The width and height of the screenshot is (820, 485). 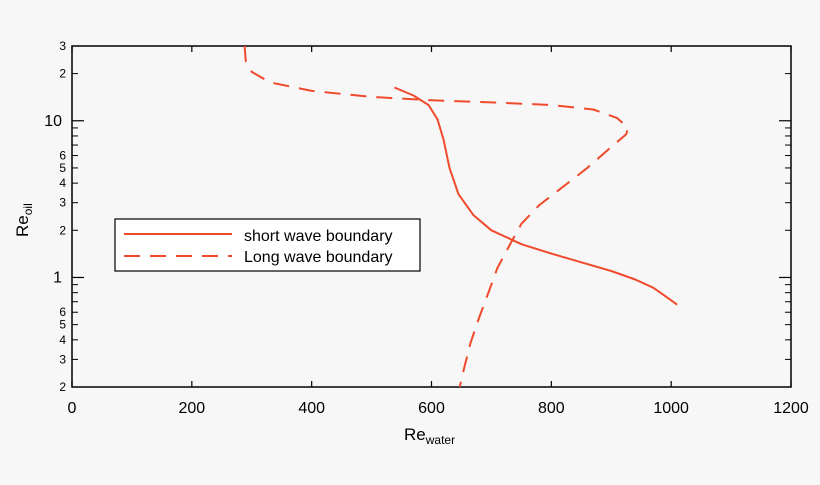 I want to click on legend-label-long-wave: Long wave boundary, so click(x=318, y=257).